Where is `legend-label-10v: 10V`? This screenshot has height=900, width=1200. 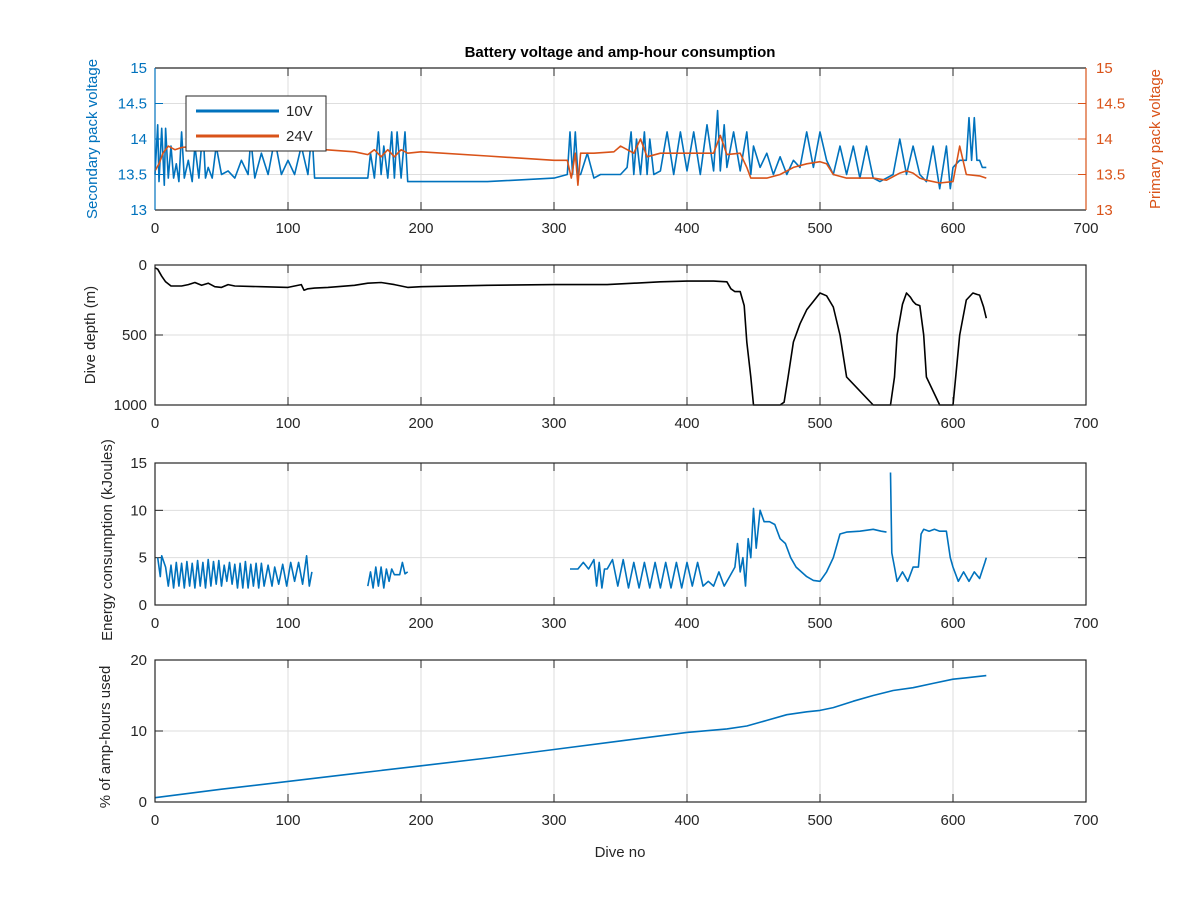
legend-label-10v: 10V is located at coordinates (299, 111).